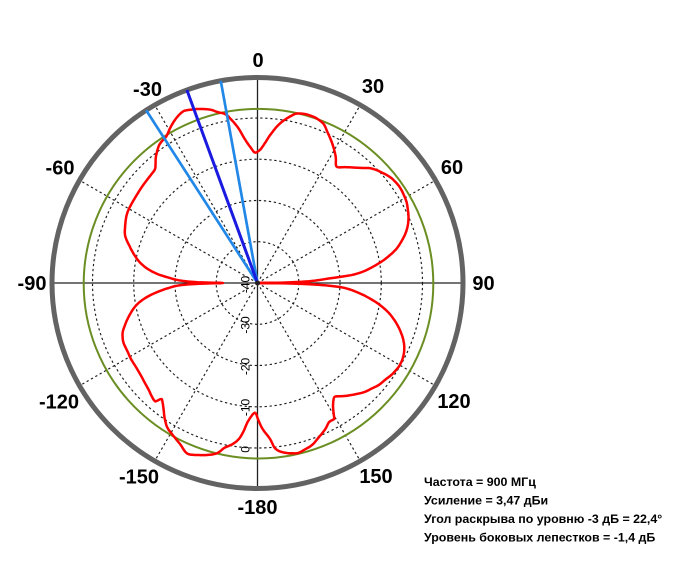 The width and height of the screenshot is (680, 567). Describe the element at coordinates (375, 477) in the screenshot. I see `svg-text: 150` at that location.